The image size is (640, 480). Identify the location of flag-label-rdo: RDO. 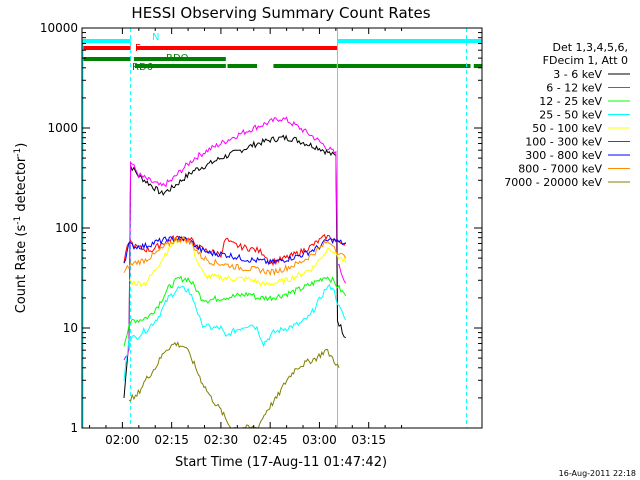
(177, 58).